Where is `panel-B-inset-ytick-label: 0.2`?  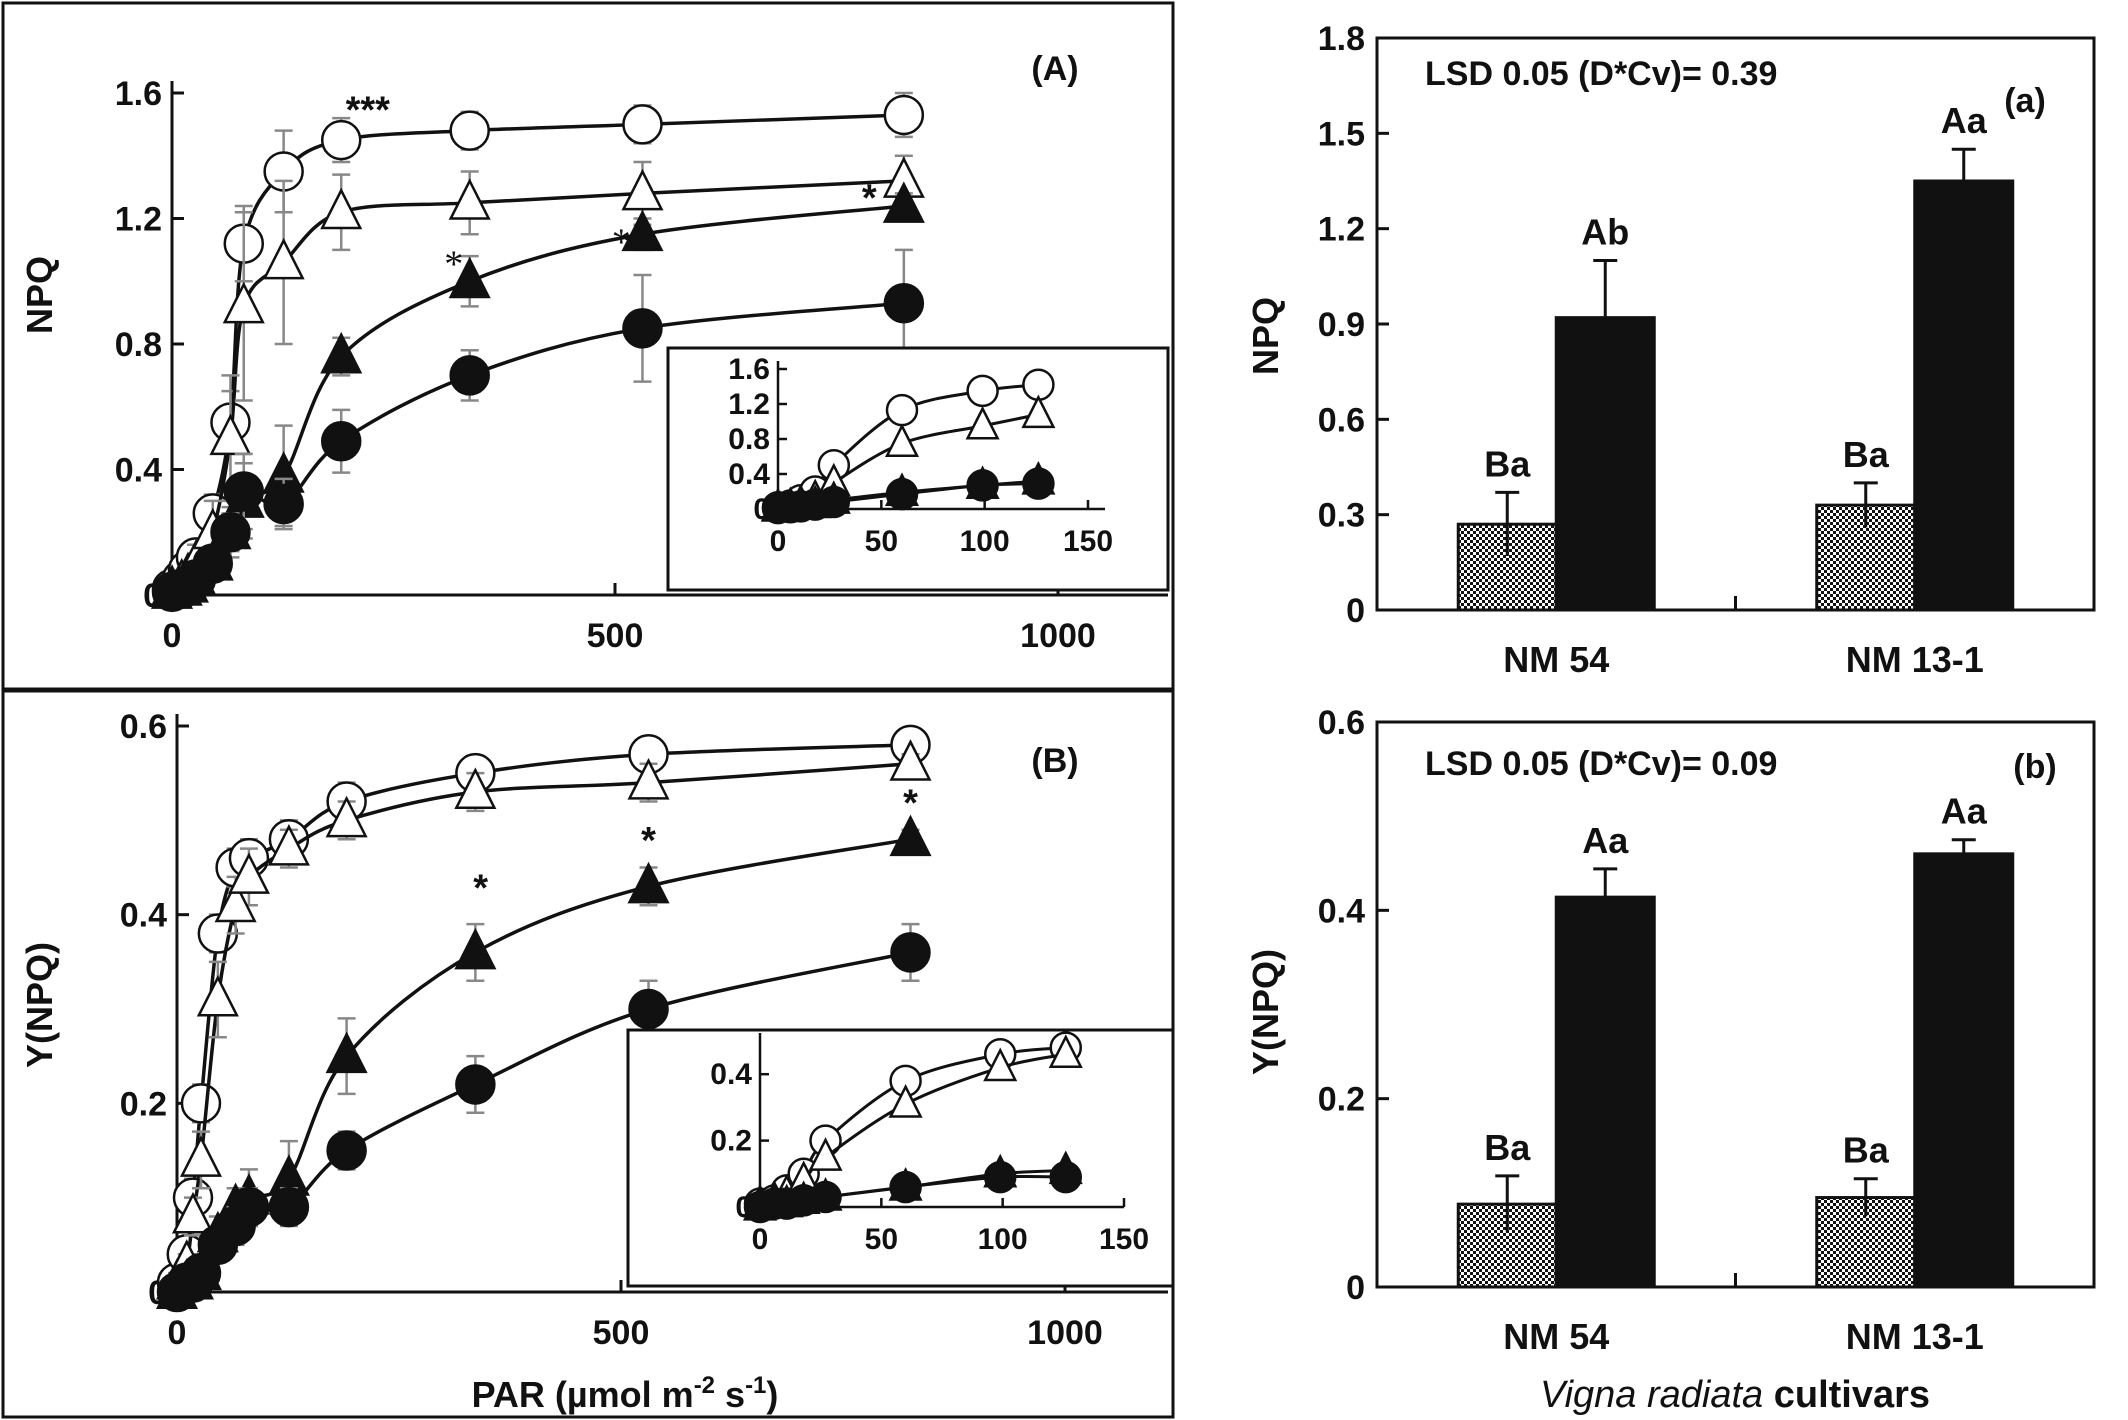
panel-B-inset-ytick-label: 0.2 is located at coordinates (731, 1141).